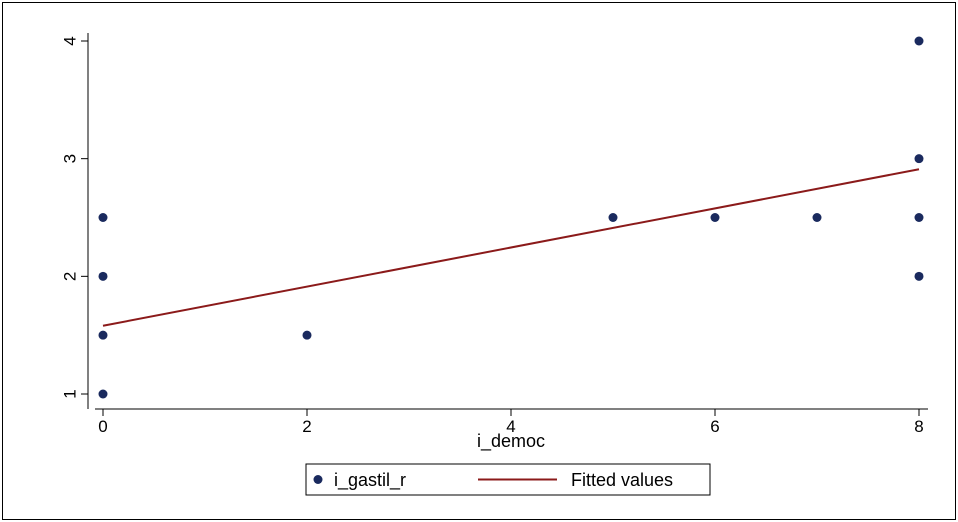 The image size is (958, 522). Describe the element at coordinates (306, 426) in the screenshot. I see `x-tick-label: 2` at that location.